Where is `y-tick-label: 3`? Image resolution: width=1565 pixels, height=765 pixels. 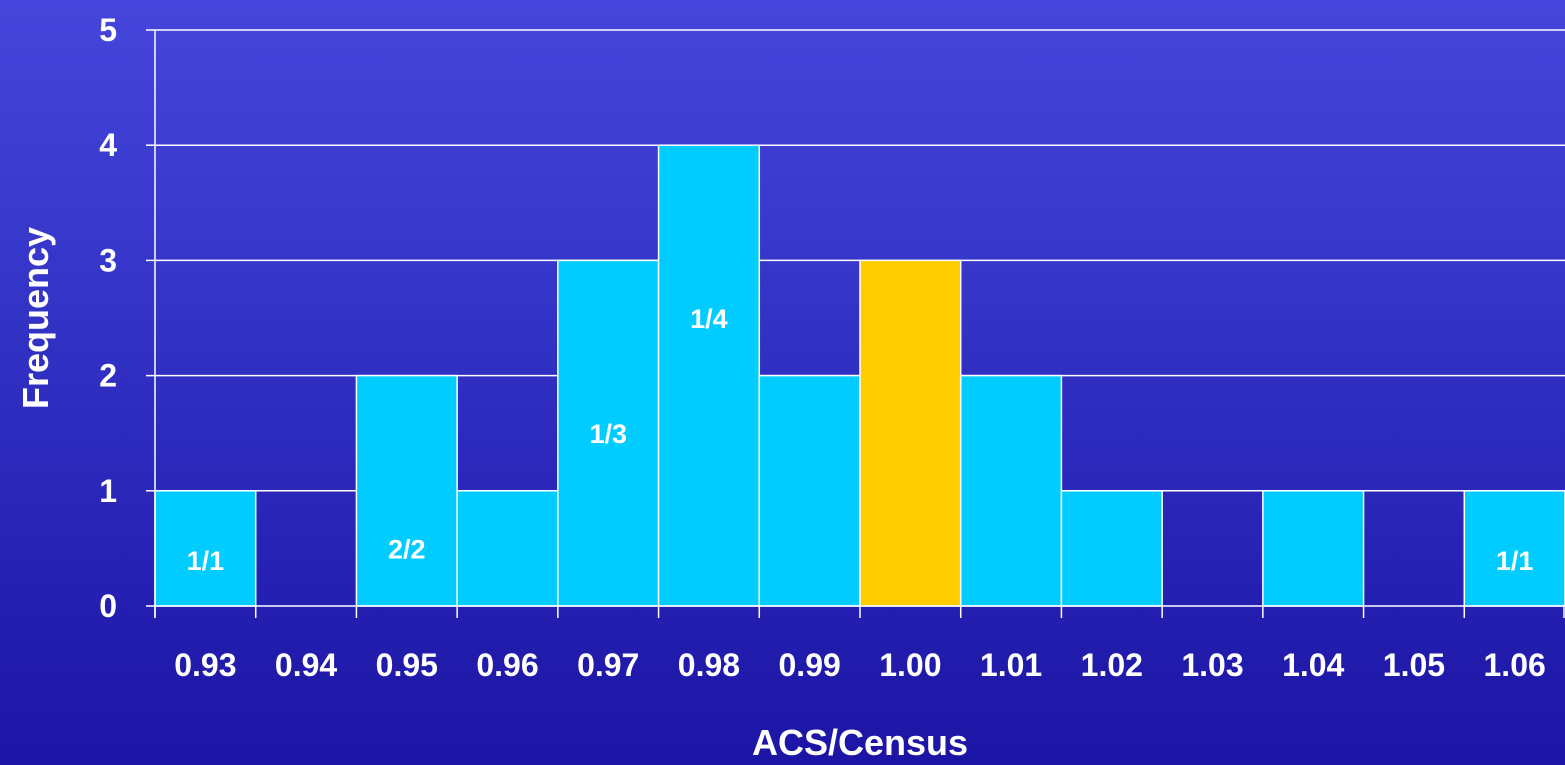 y-tick-label: 3 is located at coordinates (108, 260).